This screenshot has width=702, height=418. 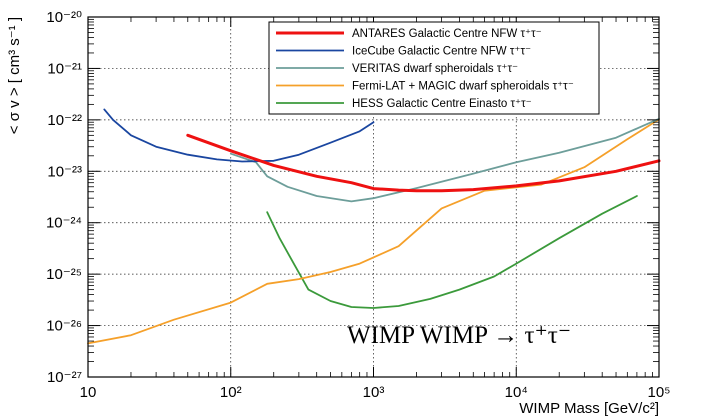 What do you see at coordinates (88, 392) in the screenshot?
I see `x-tick-label: 10` at bounding box center [88, 392].